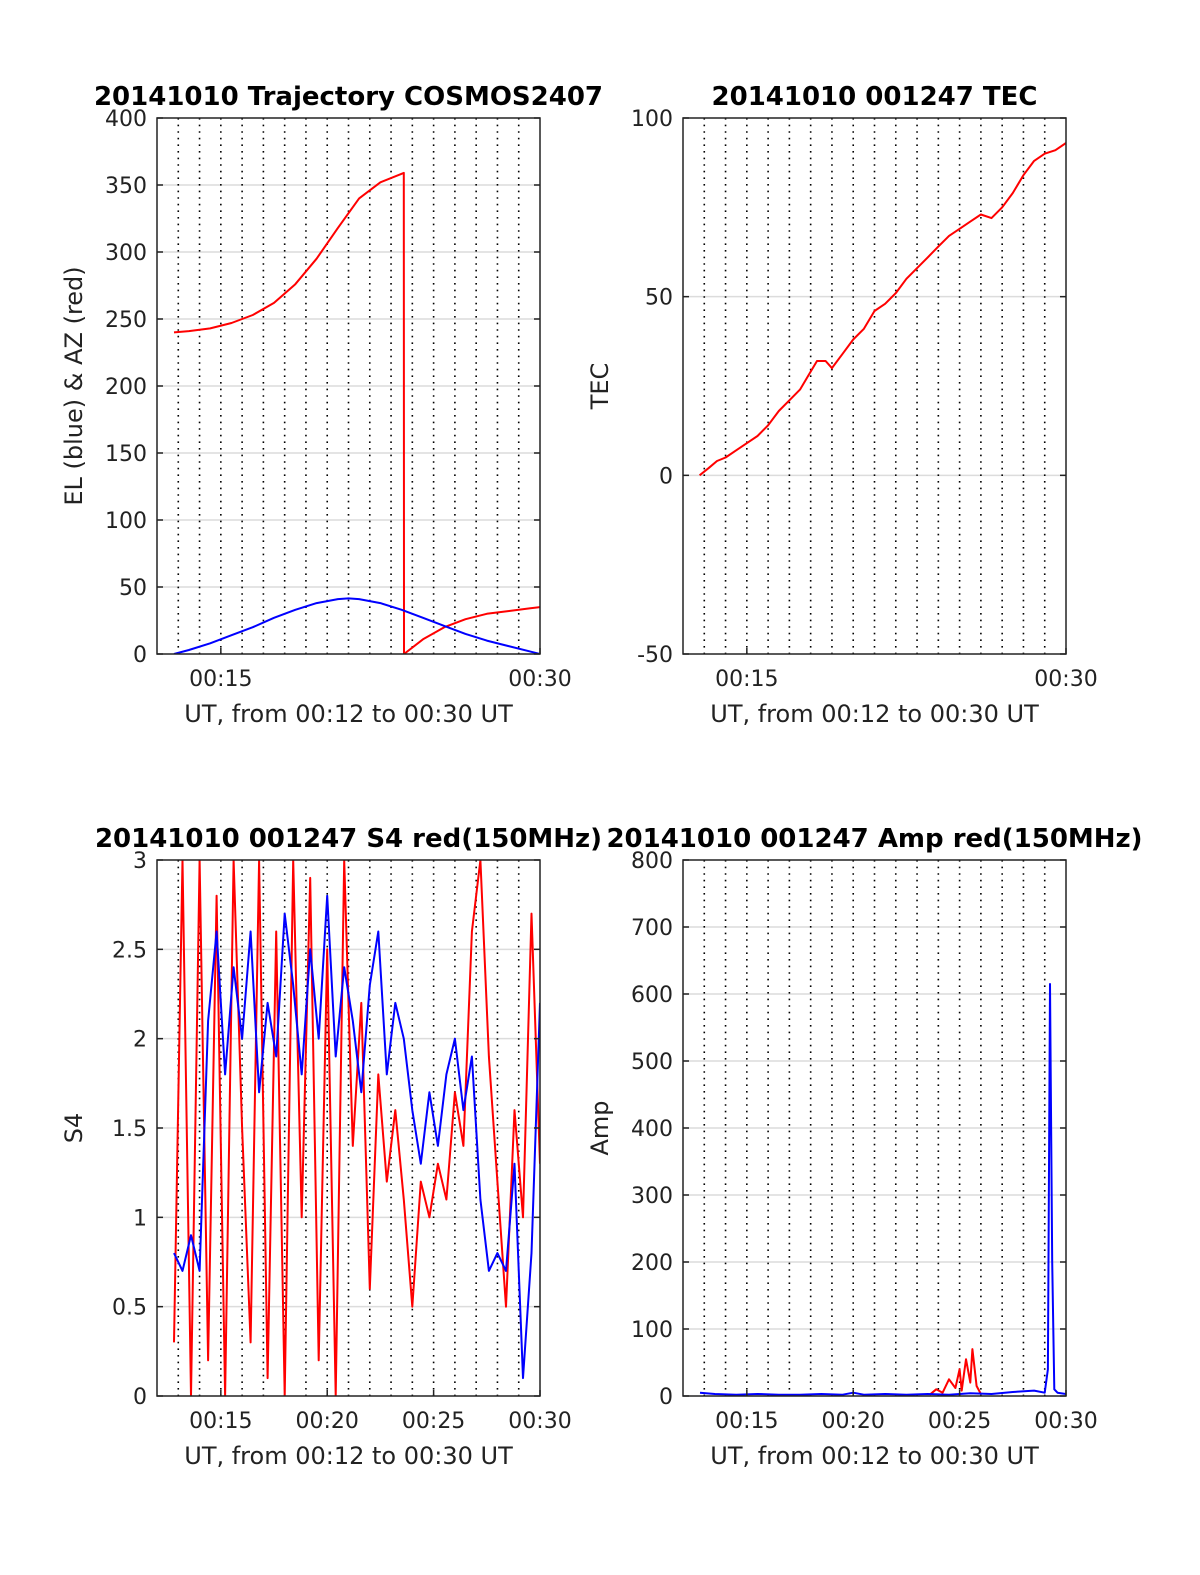 This screenshot has width=1200, height=1575. Describe the element at coordinates (874, 839) in the screenshot. I see `amp-title: 20141010 001247 Amp red(150MHz)` at that location.